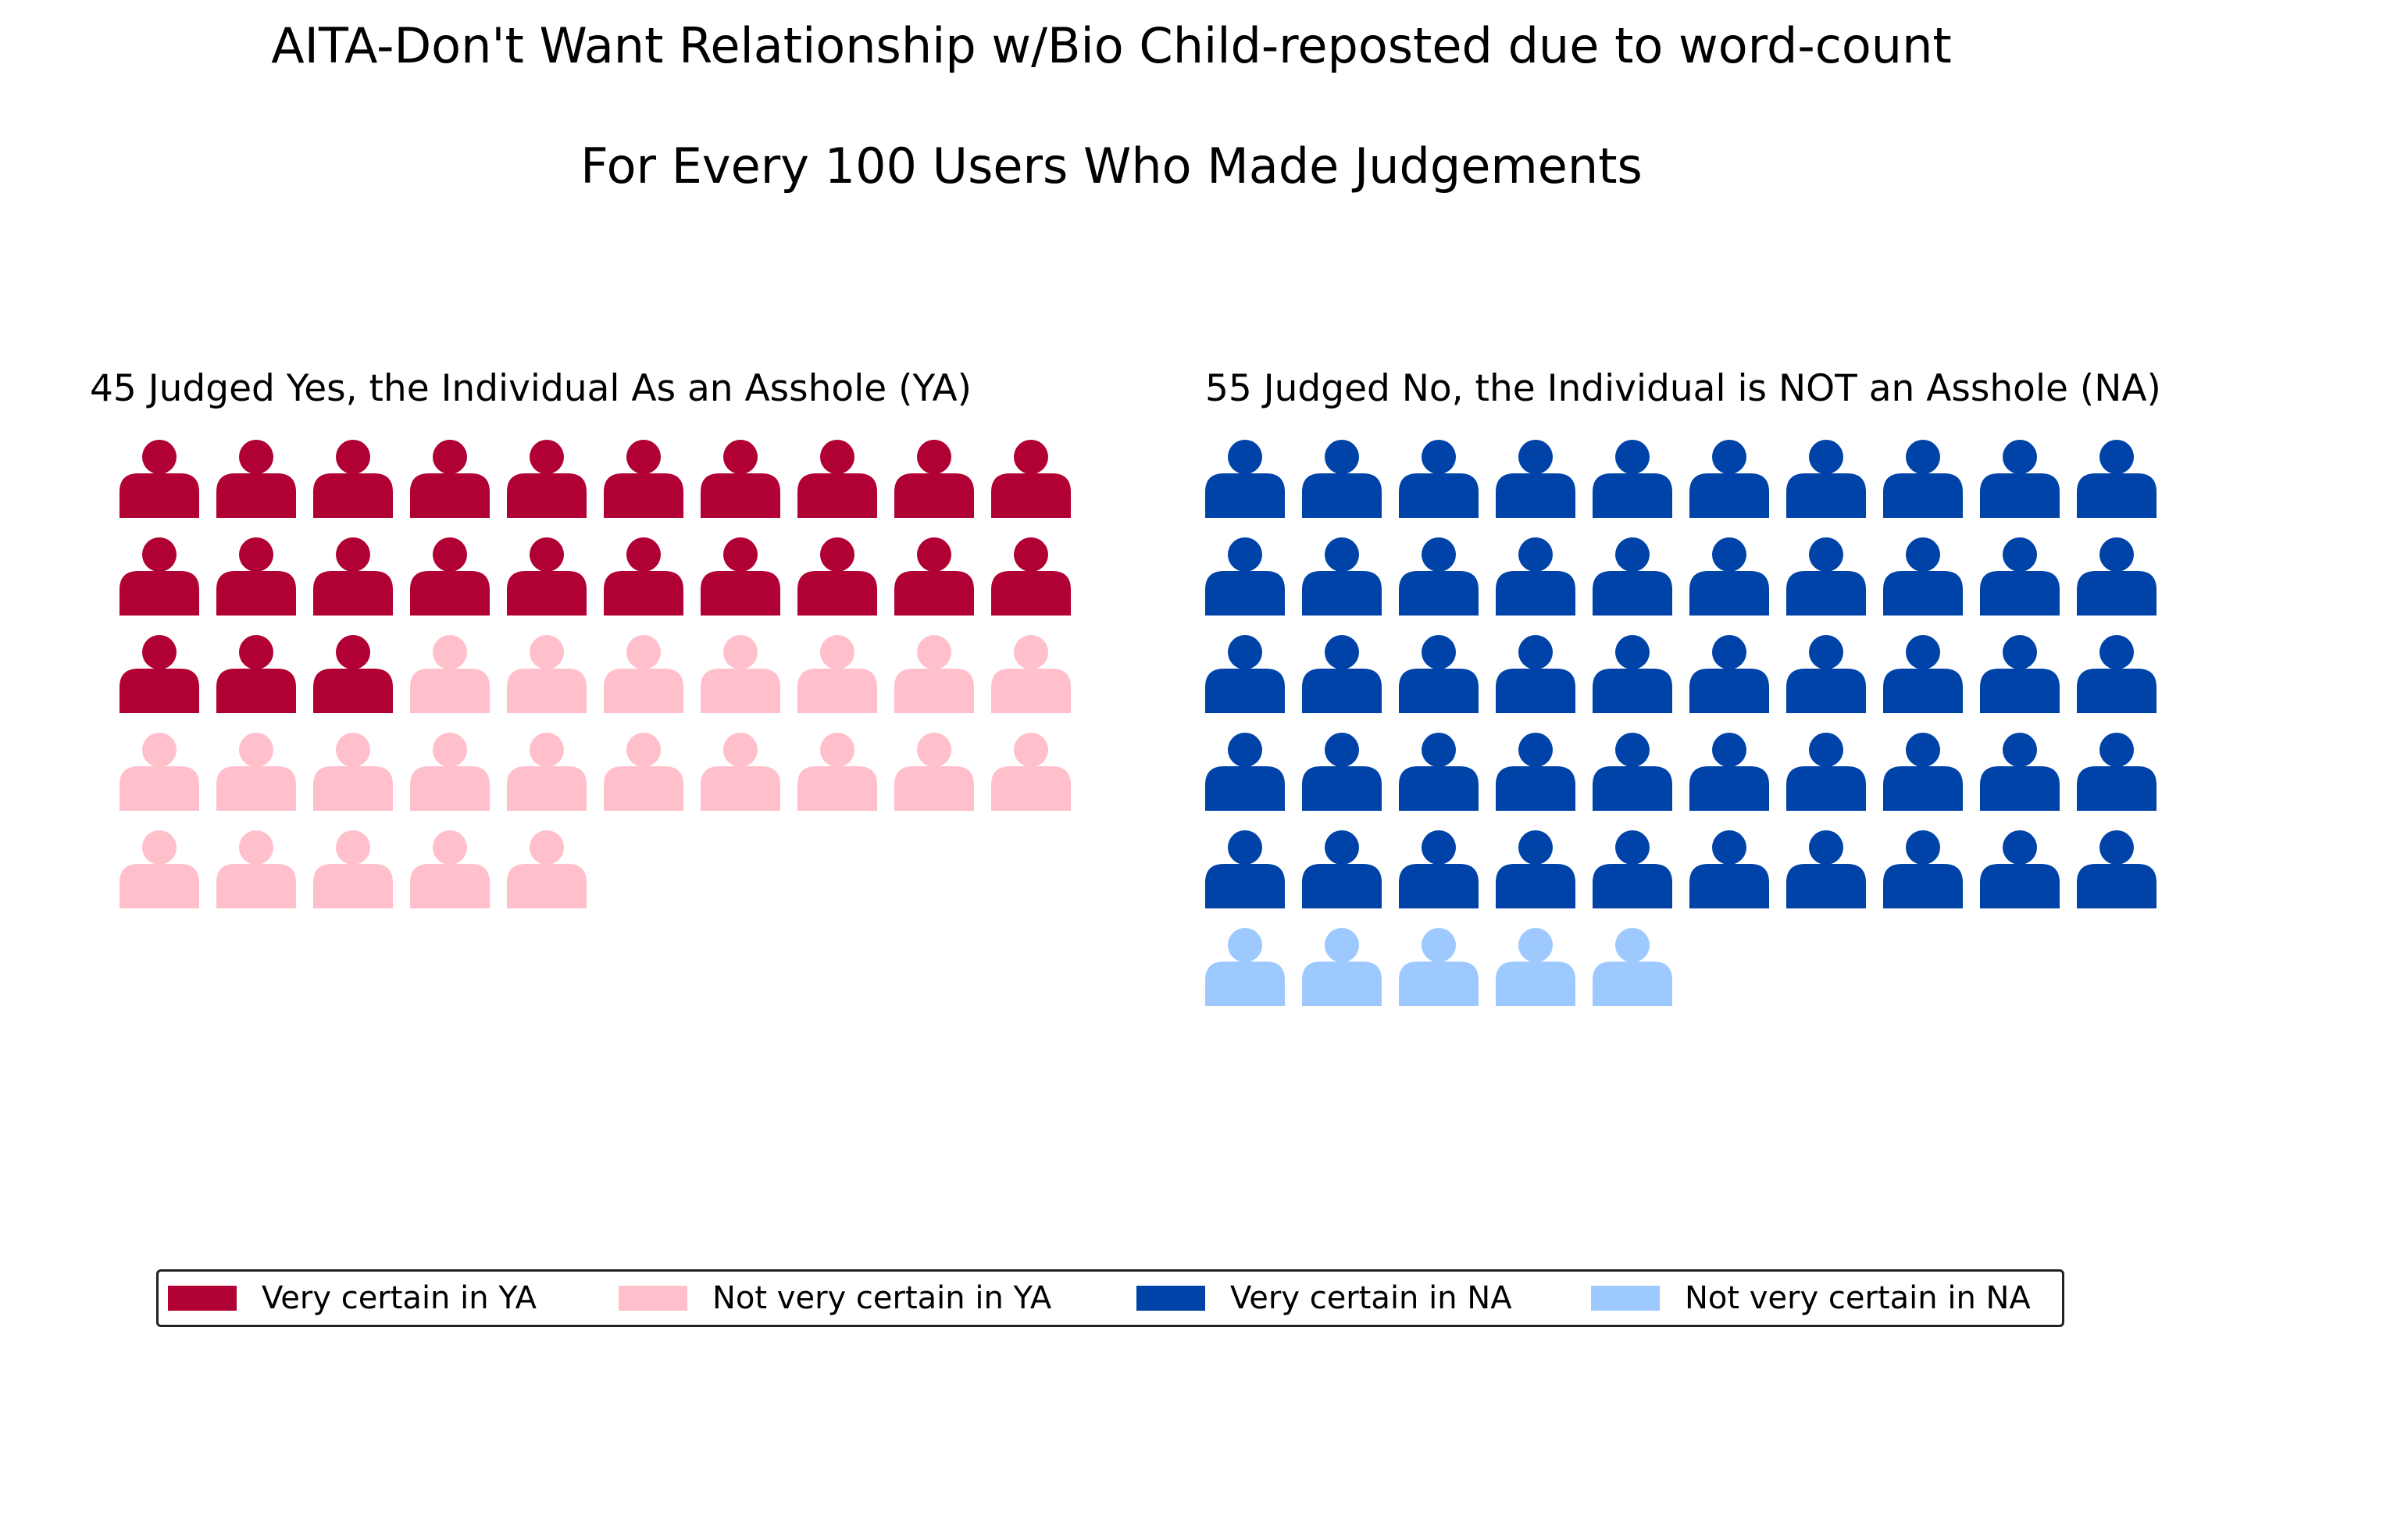 The height and width of the screenshot is (1513, 2408). What do you see at coordinates (595, 674) in the screenshot?
I see `ya-panel-icons` at bounding box center [595, 674].